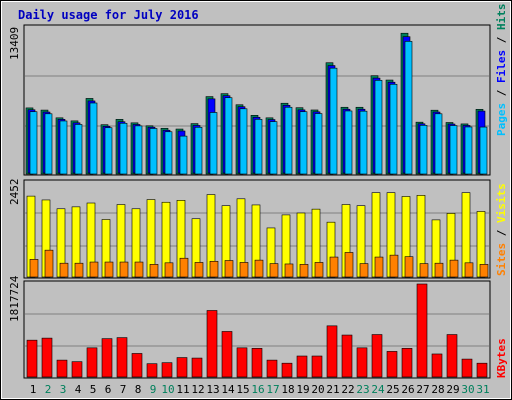 The image size is (512, 400). I want to click on day-label: 3, so click(63, 389).